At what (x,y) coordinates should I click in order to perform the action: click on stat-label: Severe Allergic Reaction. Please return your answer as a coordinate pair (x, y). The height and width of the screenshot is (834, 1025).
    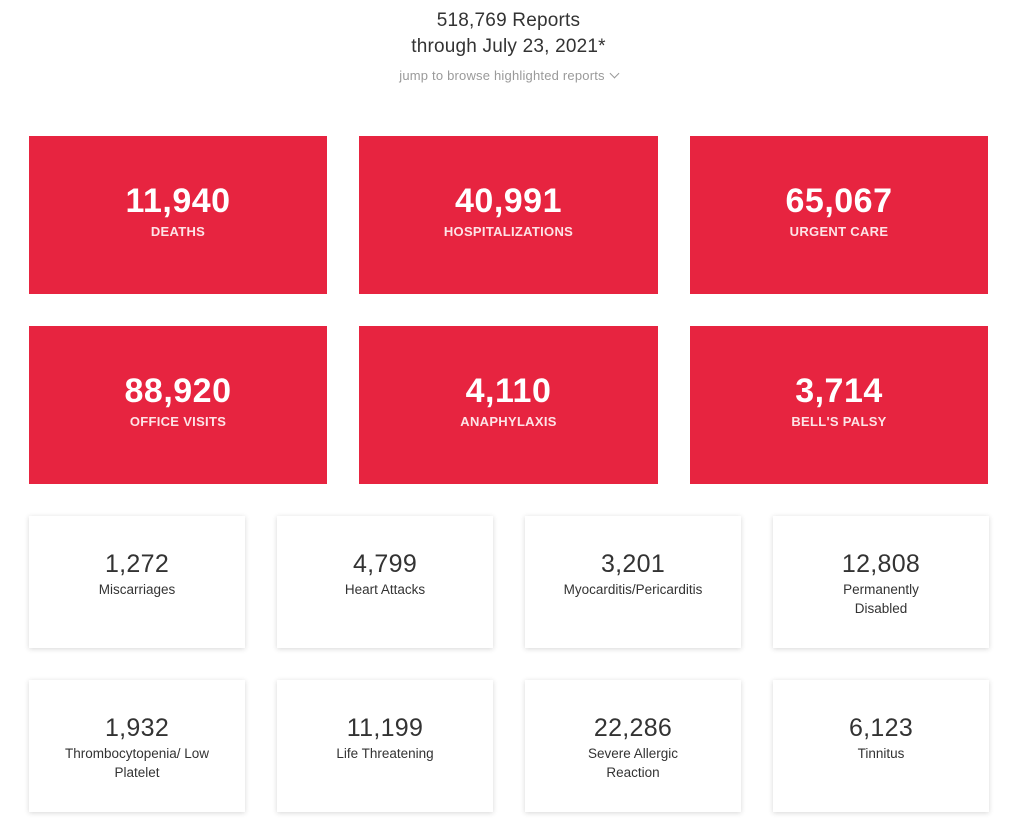
    Looking at the image, I should click on (633, 763).